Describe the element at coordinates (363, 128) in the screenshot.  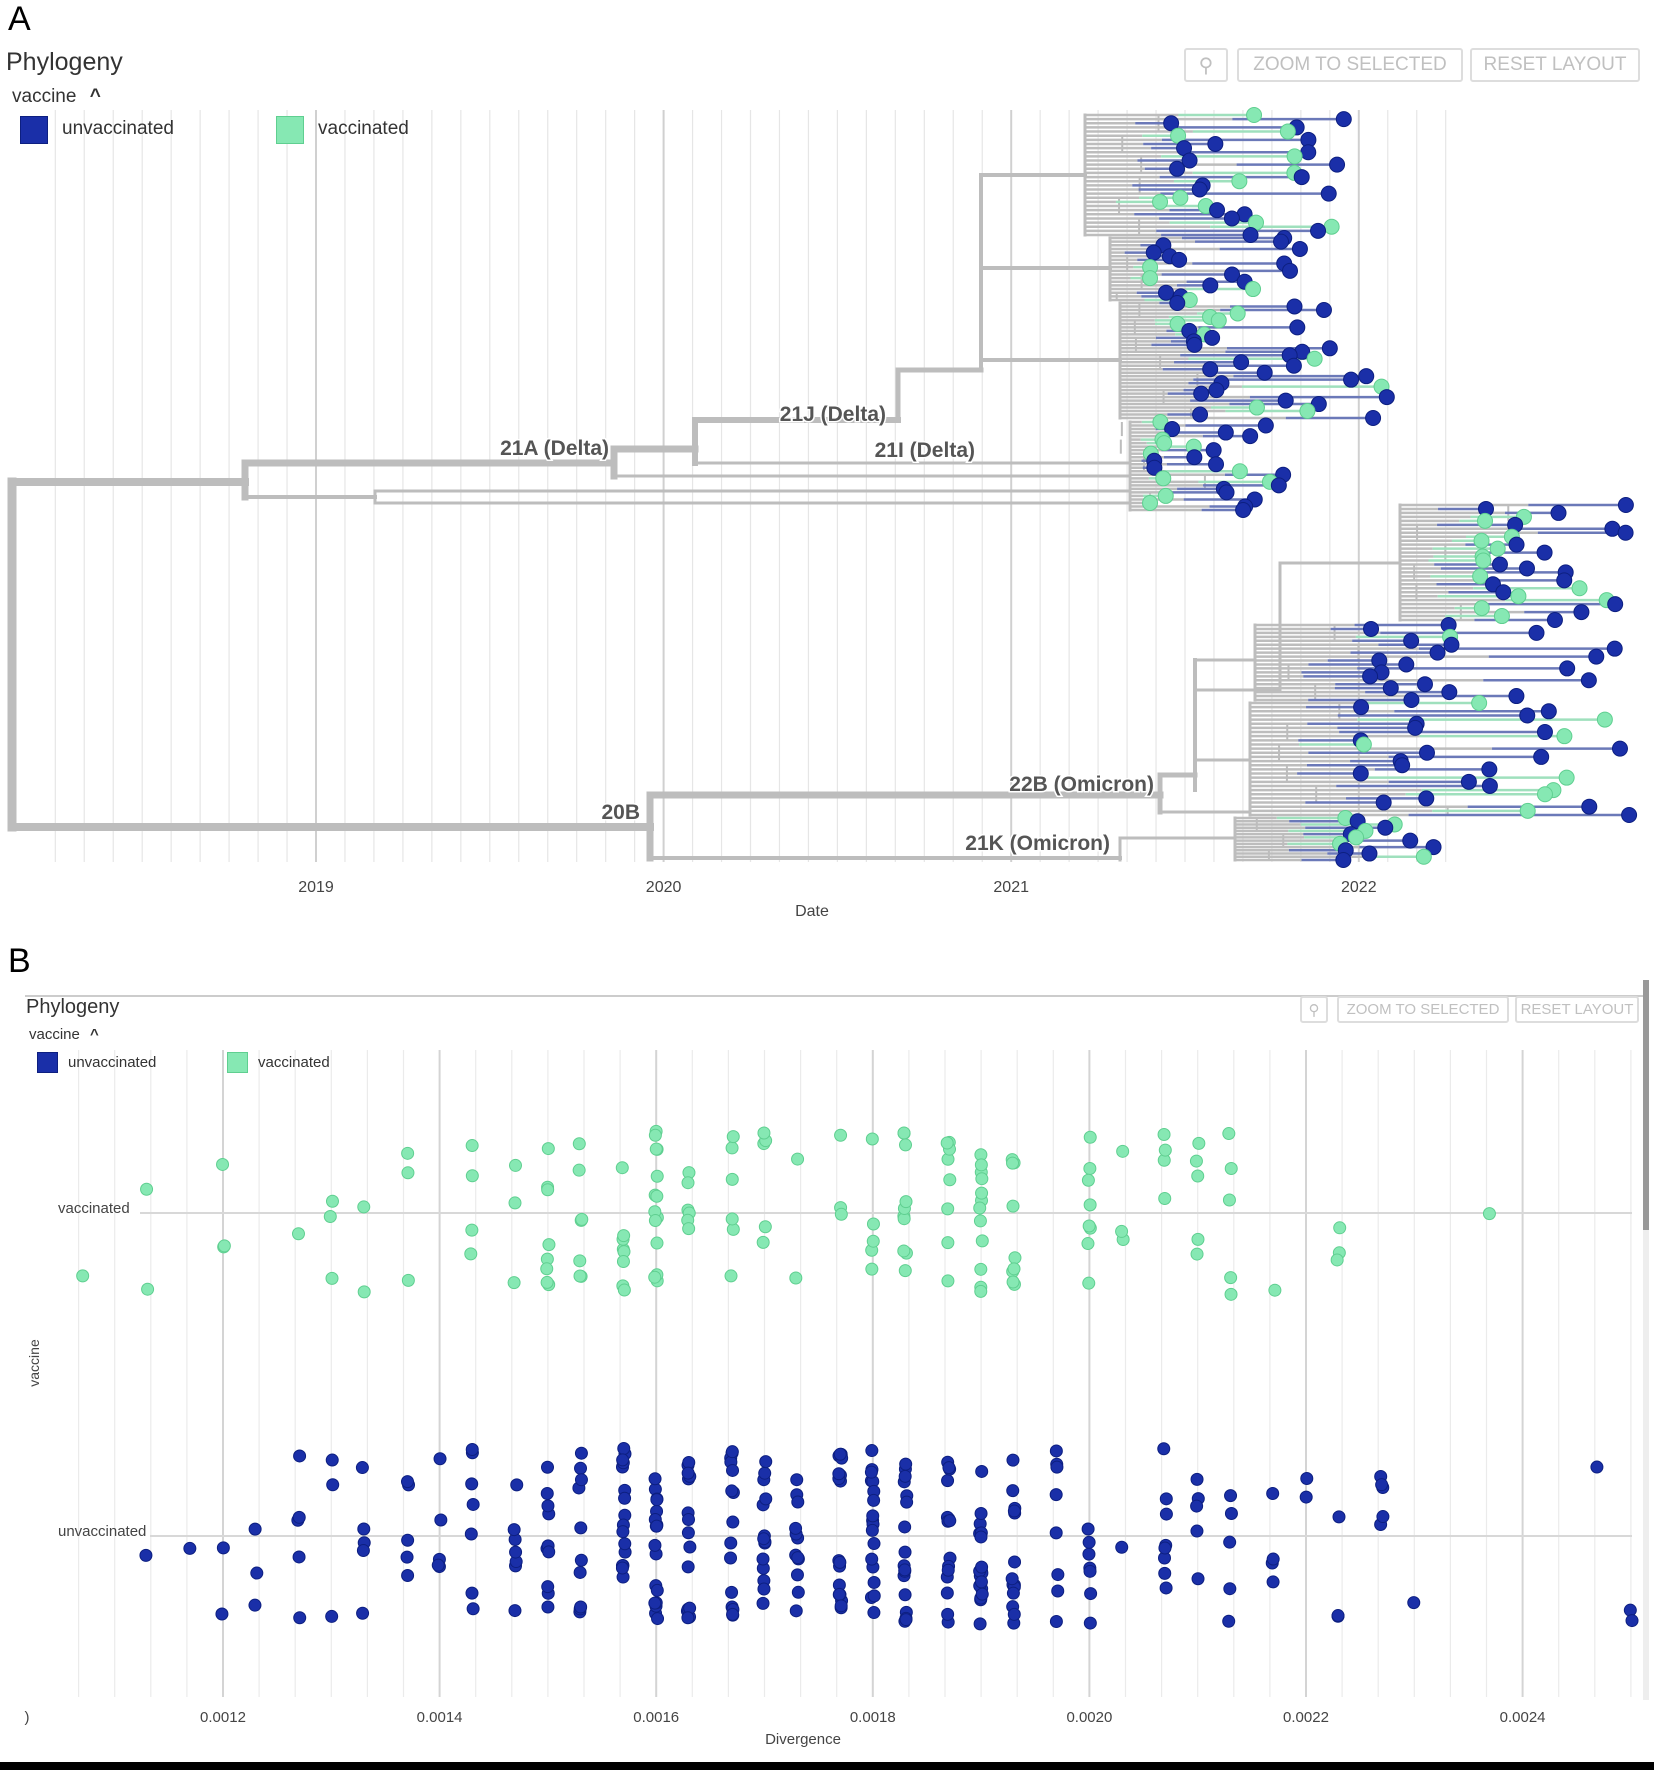
I see `legend-label-vaccinated: vaccinated` at that location.